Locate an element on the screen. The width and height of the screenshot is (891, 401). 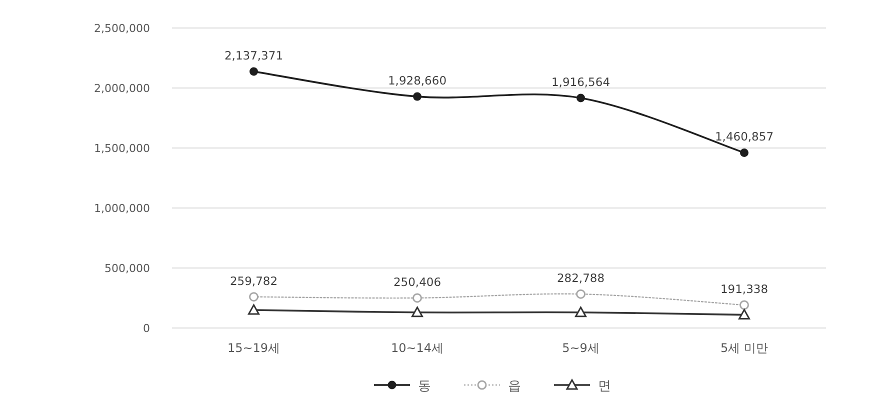
data-label: 1,460,857 is located at coordinates (744, 137).